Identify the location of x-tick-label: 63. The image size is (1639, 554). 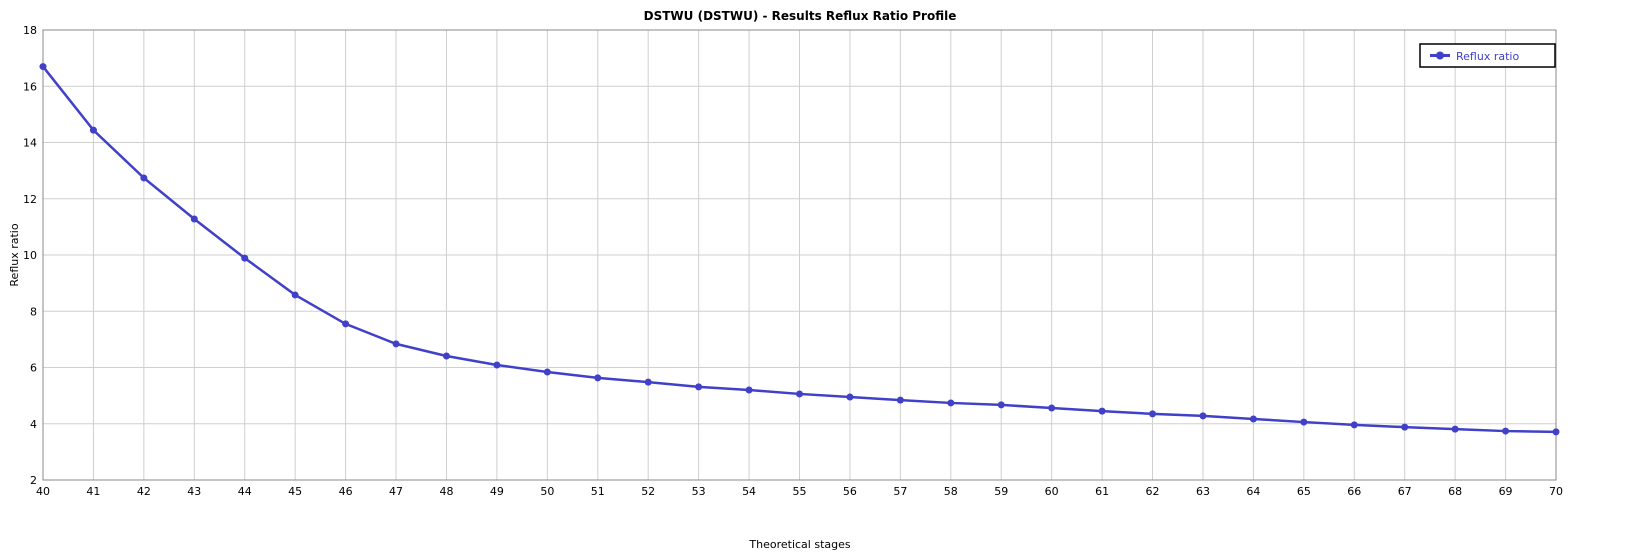
(1203, 491).